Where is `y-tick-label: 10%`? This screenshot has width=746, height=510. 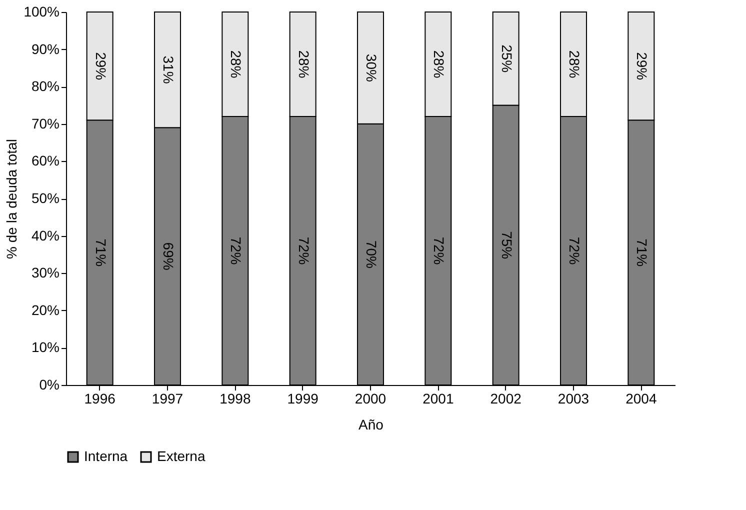
y-tick-label: 10% is located at coordinates (45, 347).